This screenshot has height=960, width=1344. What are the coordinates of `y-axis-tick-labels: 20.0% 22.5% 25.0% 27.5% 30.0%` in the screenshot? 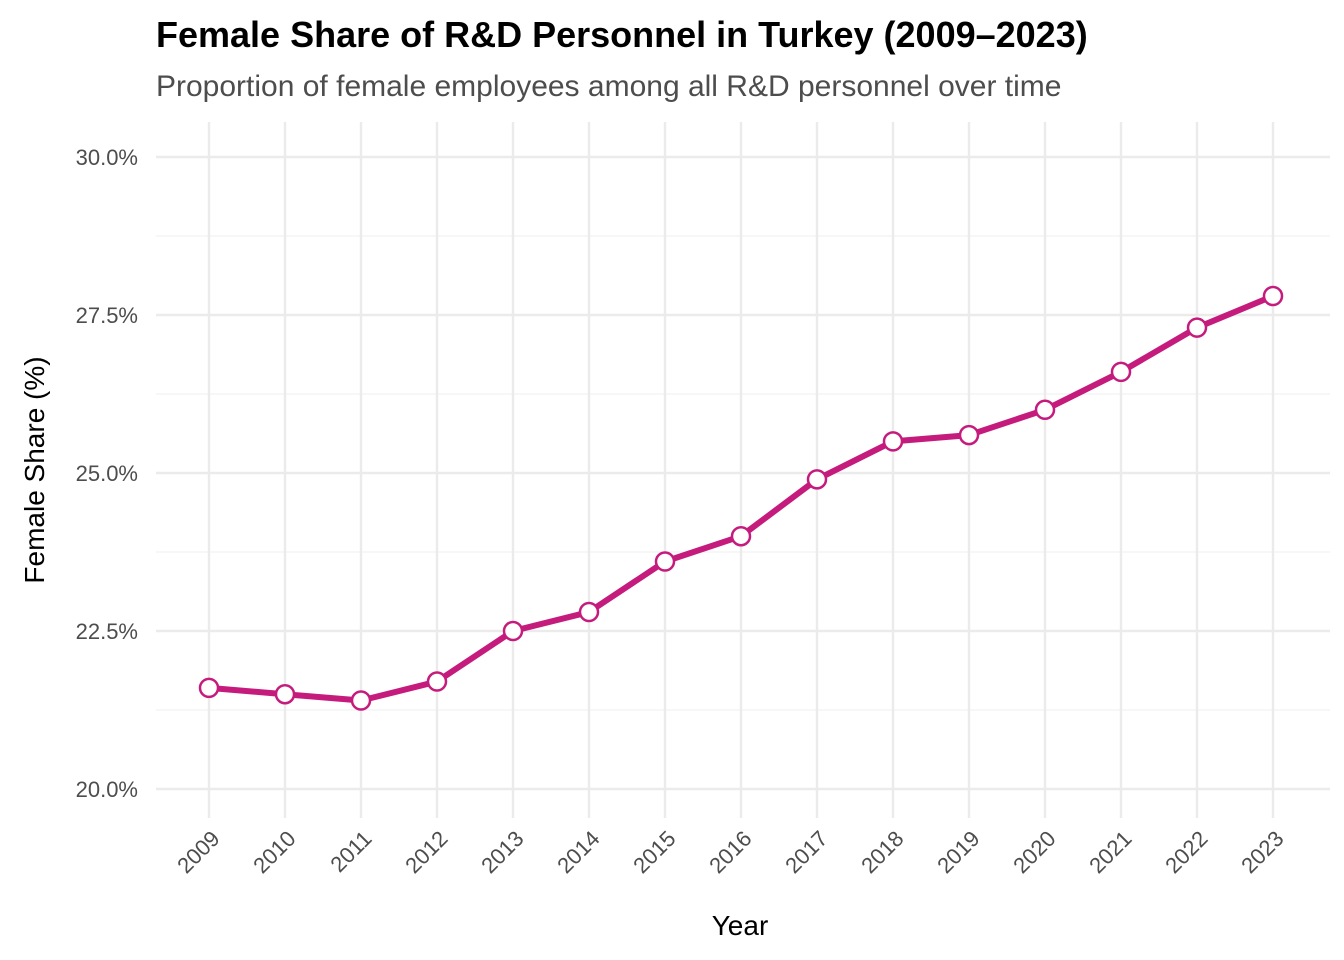 It's located at (107, 473).